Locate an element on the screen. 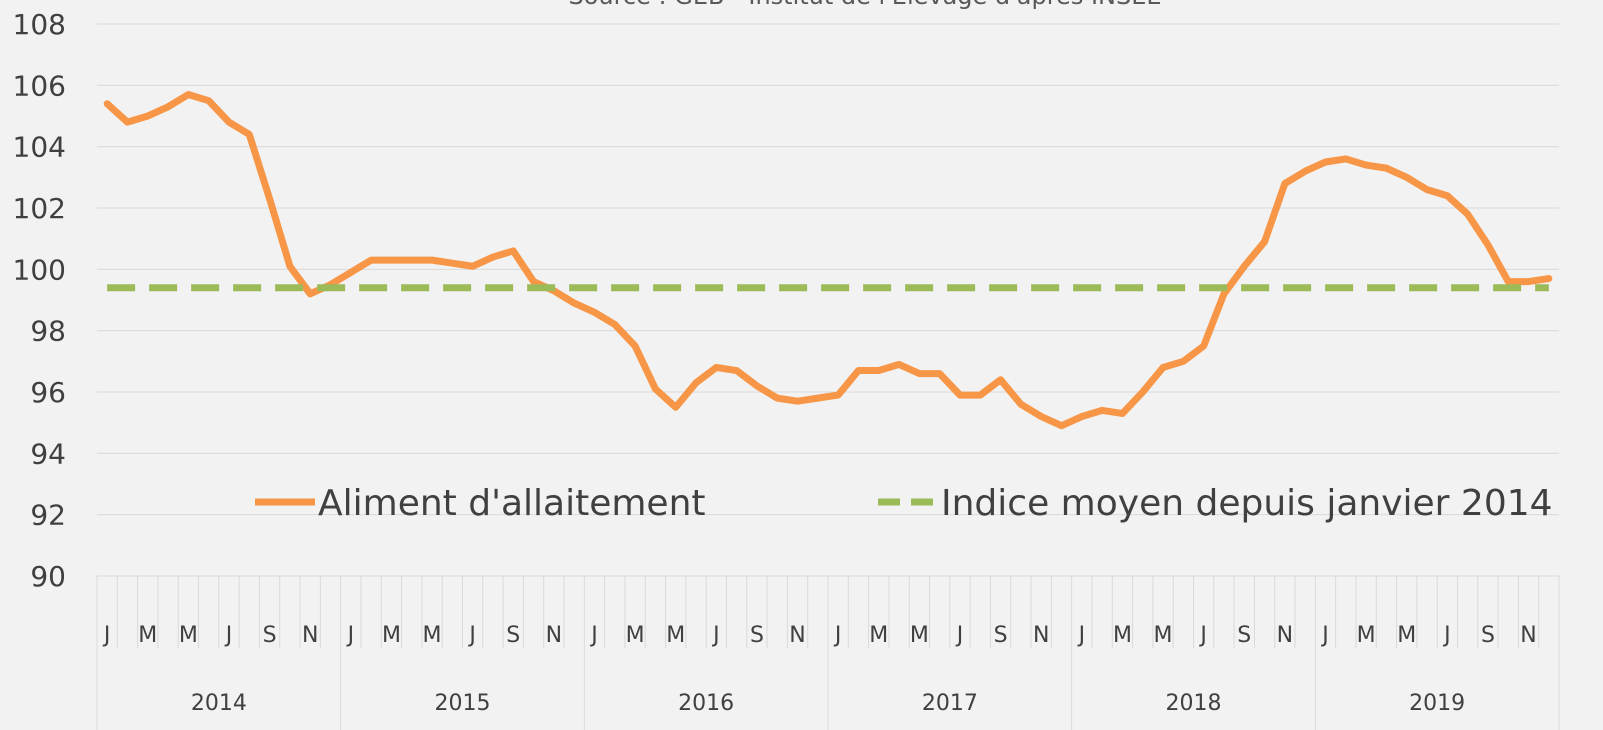  year-label: 2015 is located at coordinates (463, 703).